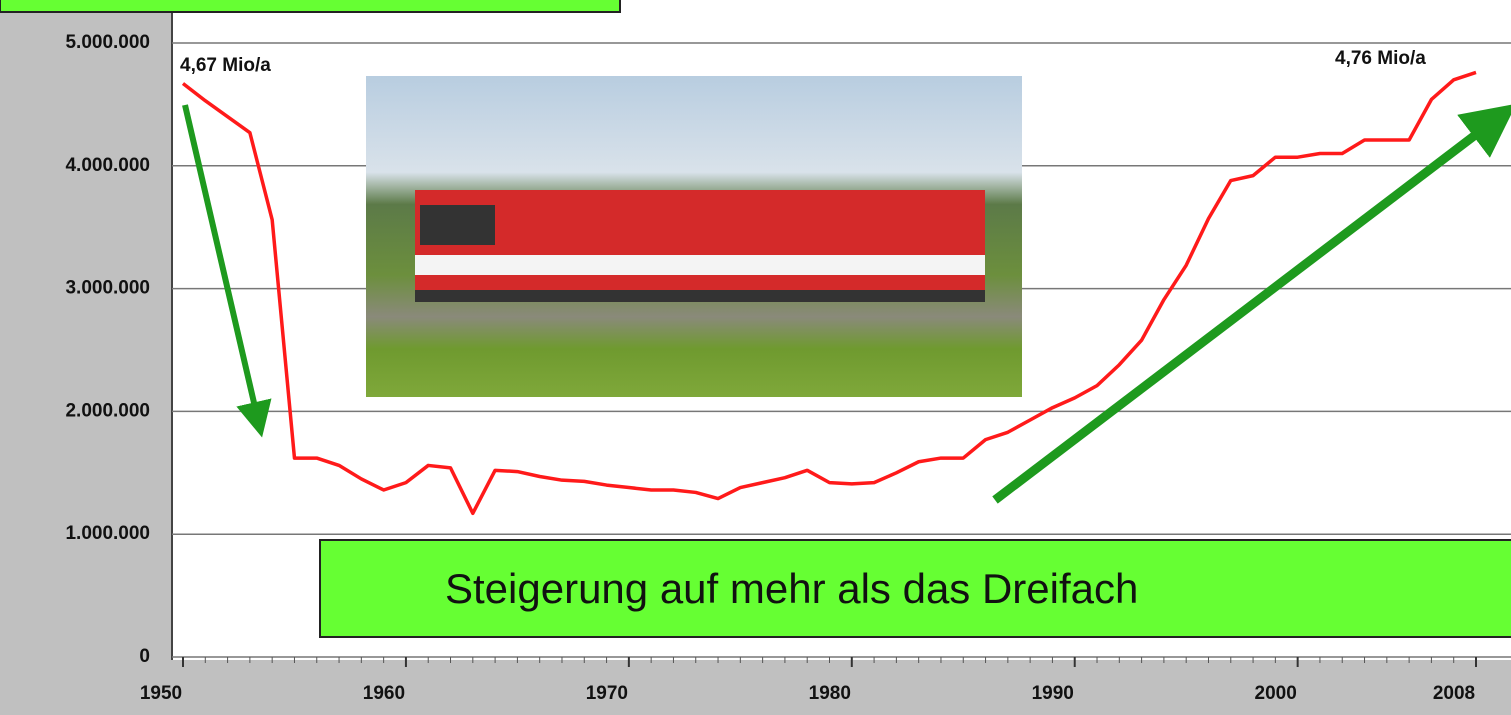  What do you see at coordinates (107, 288) in the screenshot?
I see `y-tick-label: 3.000.000` at bounding box center [107, 288].